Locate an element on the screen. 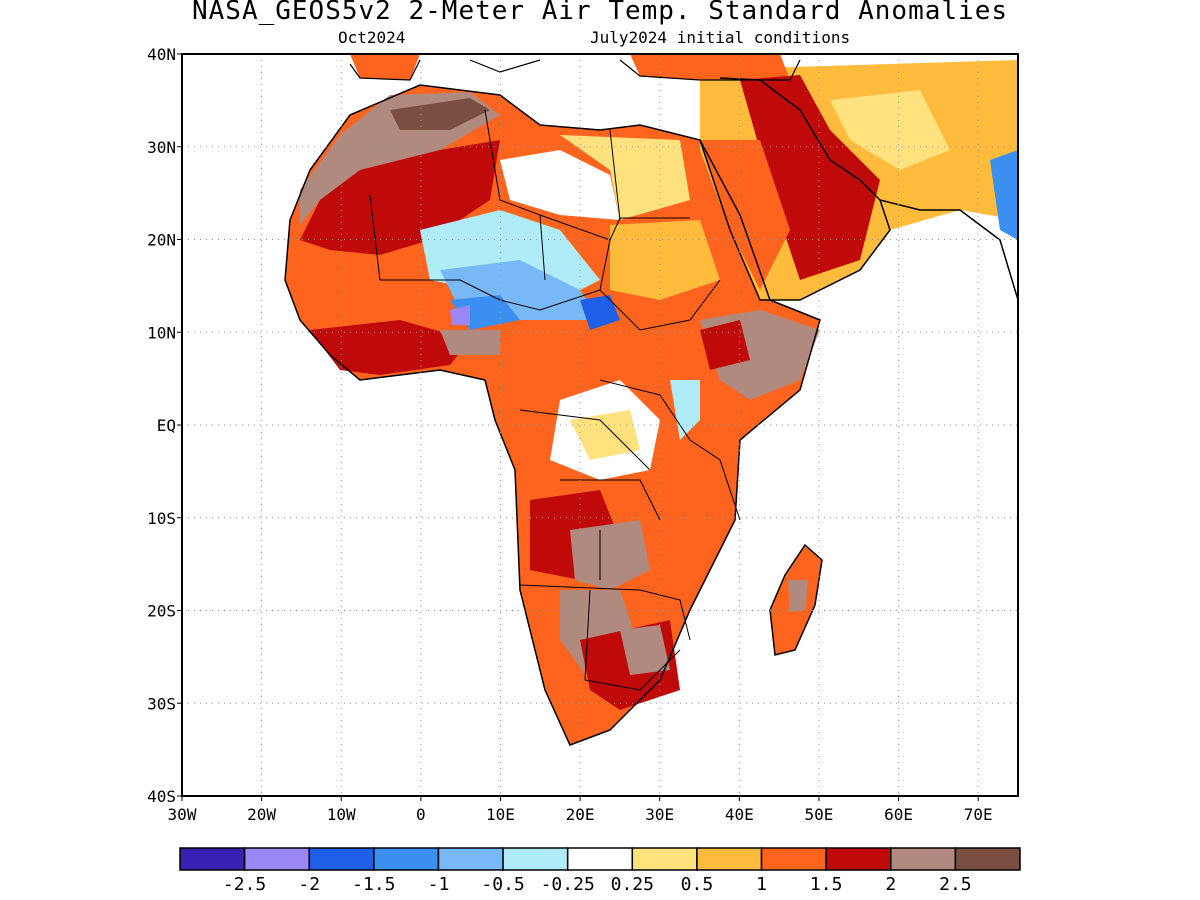  colorbar-label: -1.5 is located at coordinates (373, 884).